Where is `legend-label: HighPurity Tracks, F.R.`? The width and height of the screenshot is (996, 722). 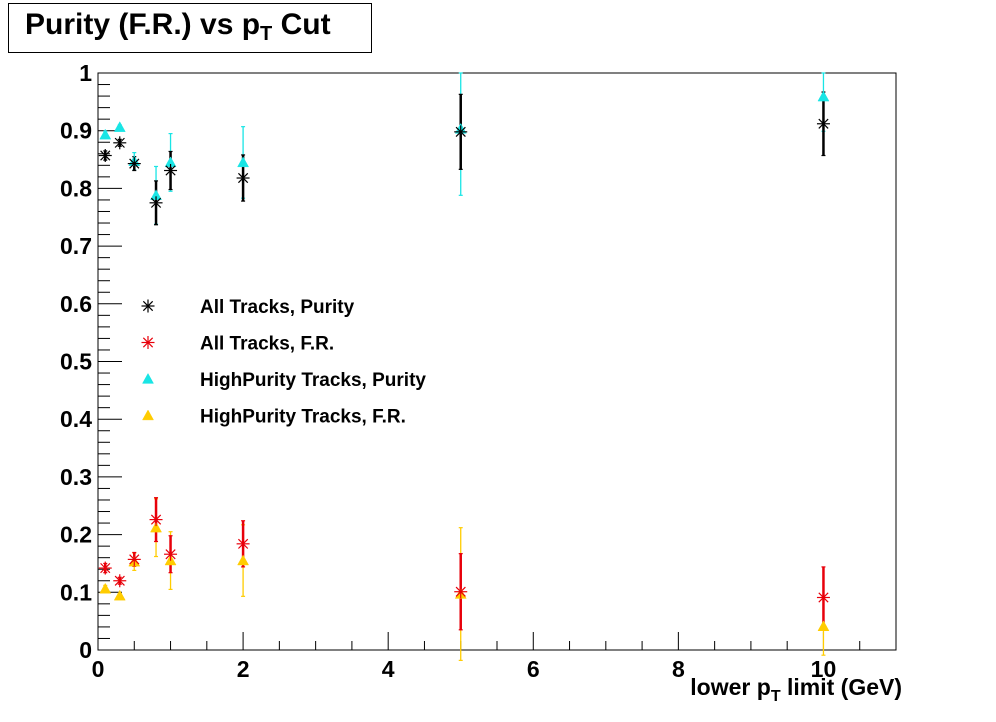
legend-label: HighPurity Tracks, F.R. is located at coordinates (303, 417).